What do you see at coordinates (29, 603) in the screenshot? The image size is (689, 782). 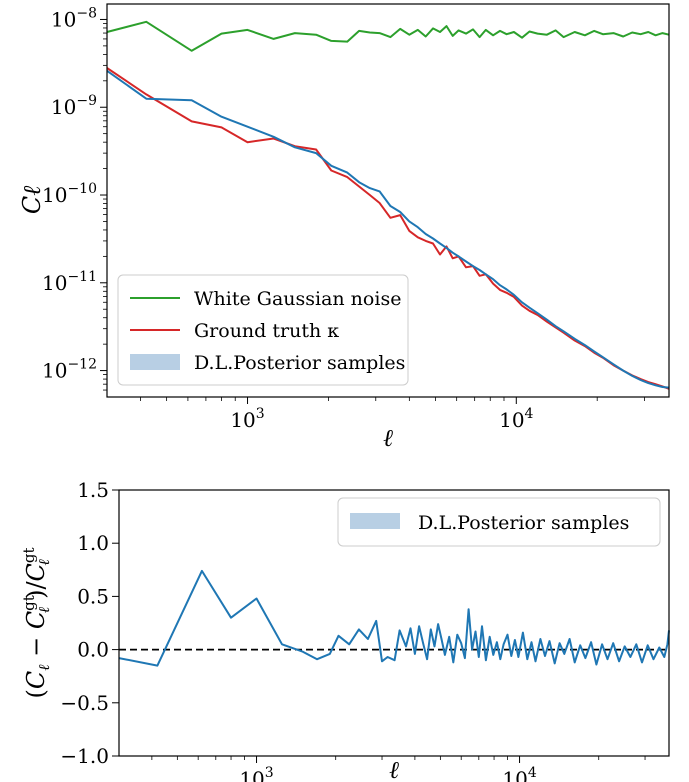 I see `ylabel-sup2: gt` at bounding box center [29, 603].